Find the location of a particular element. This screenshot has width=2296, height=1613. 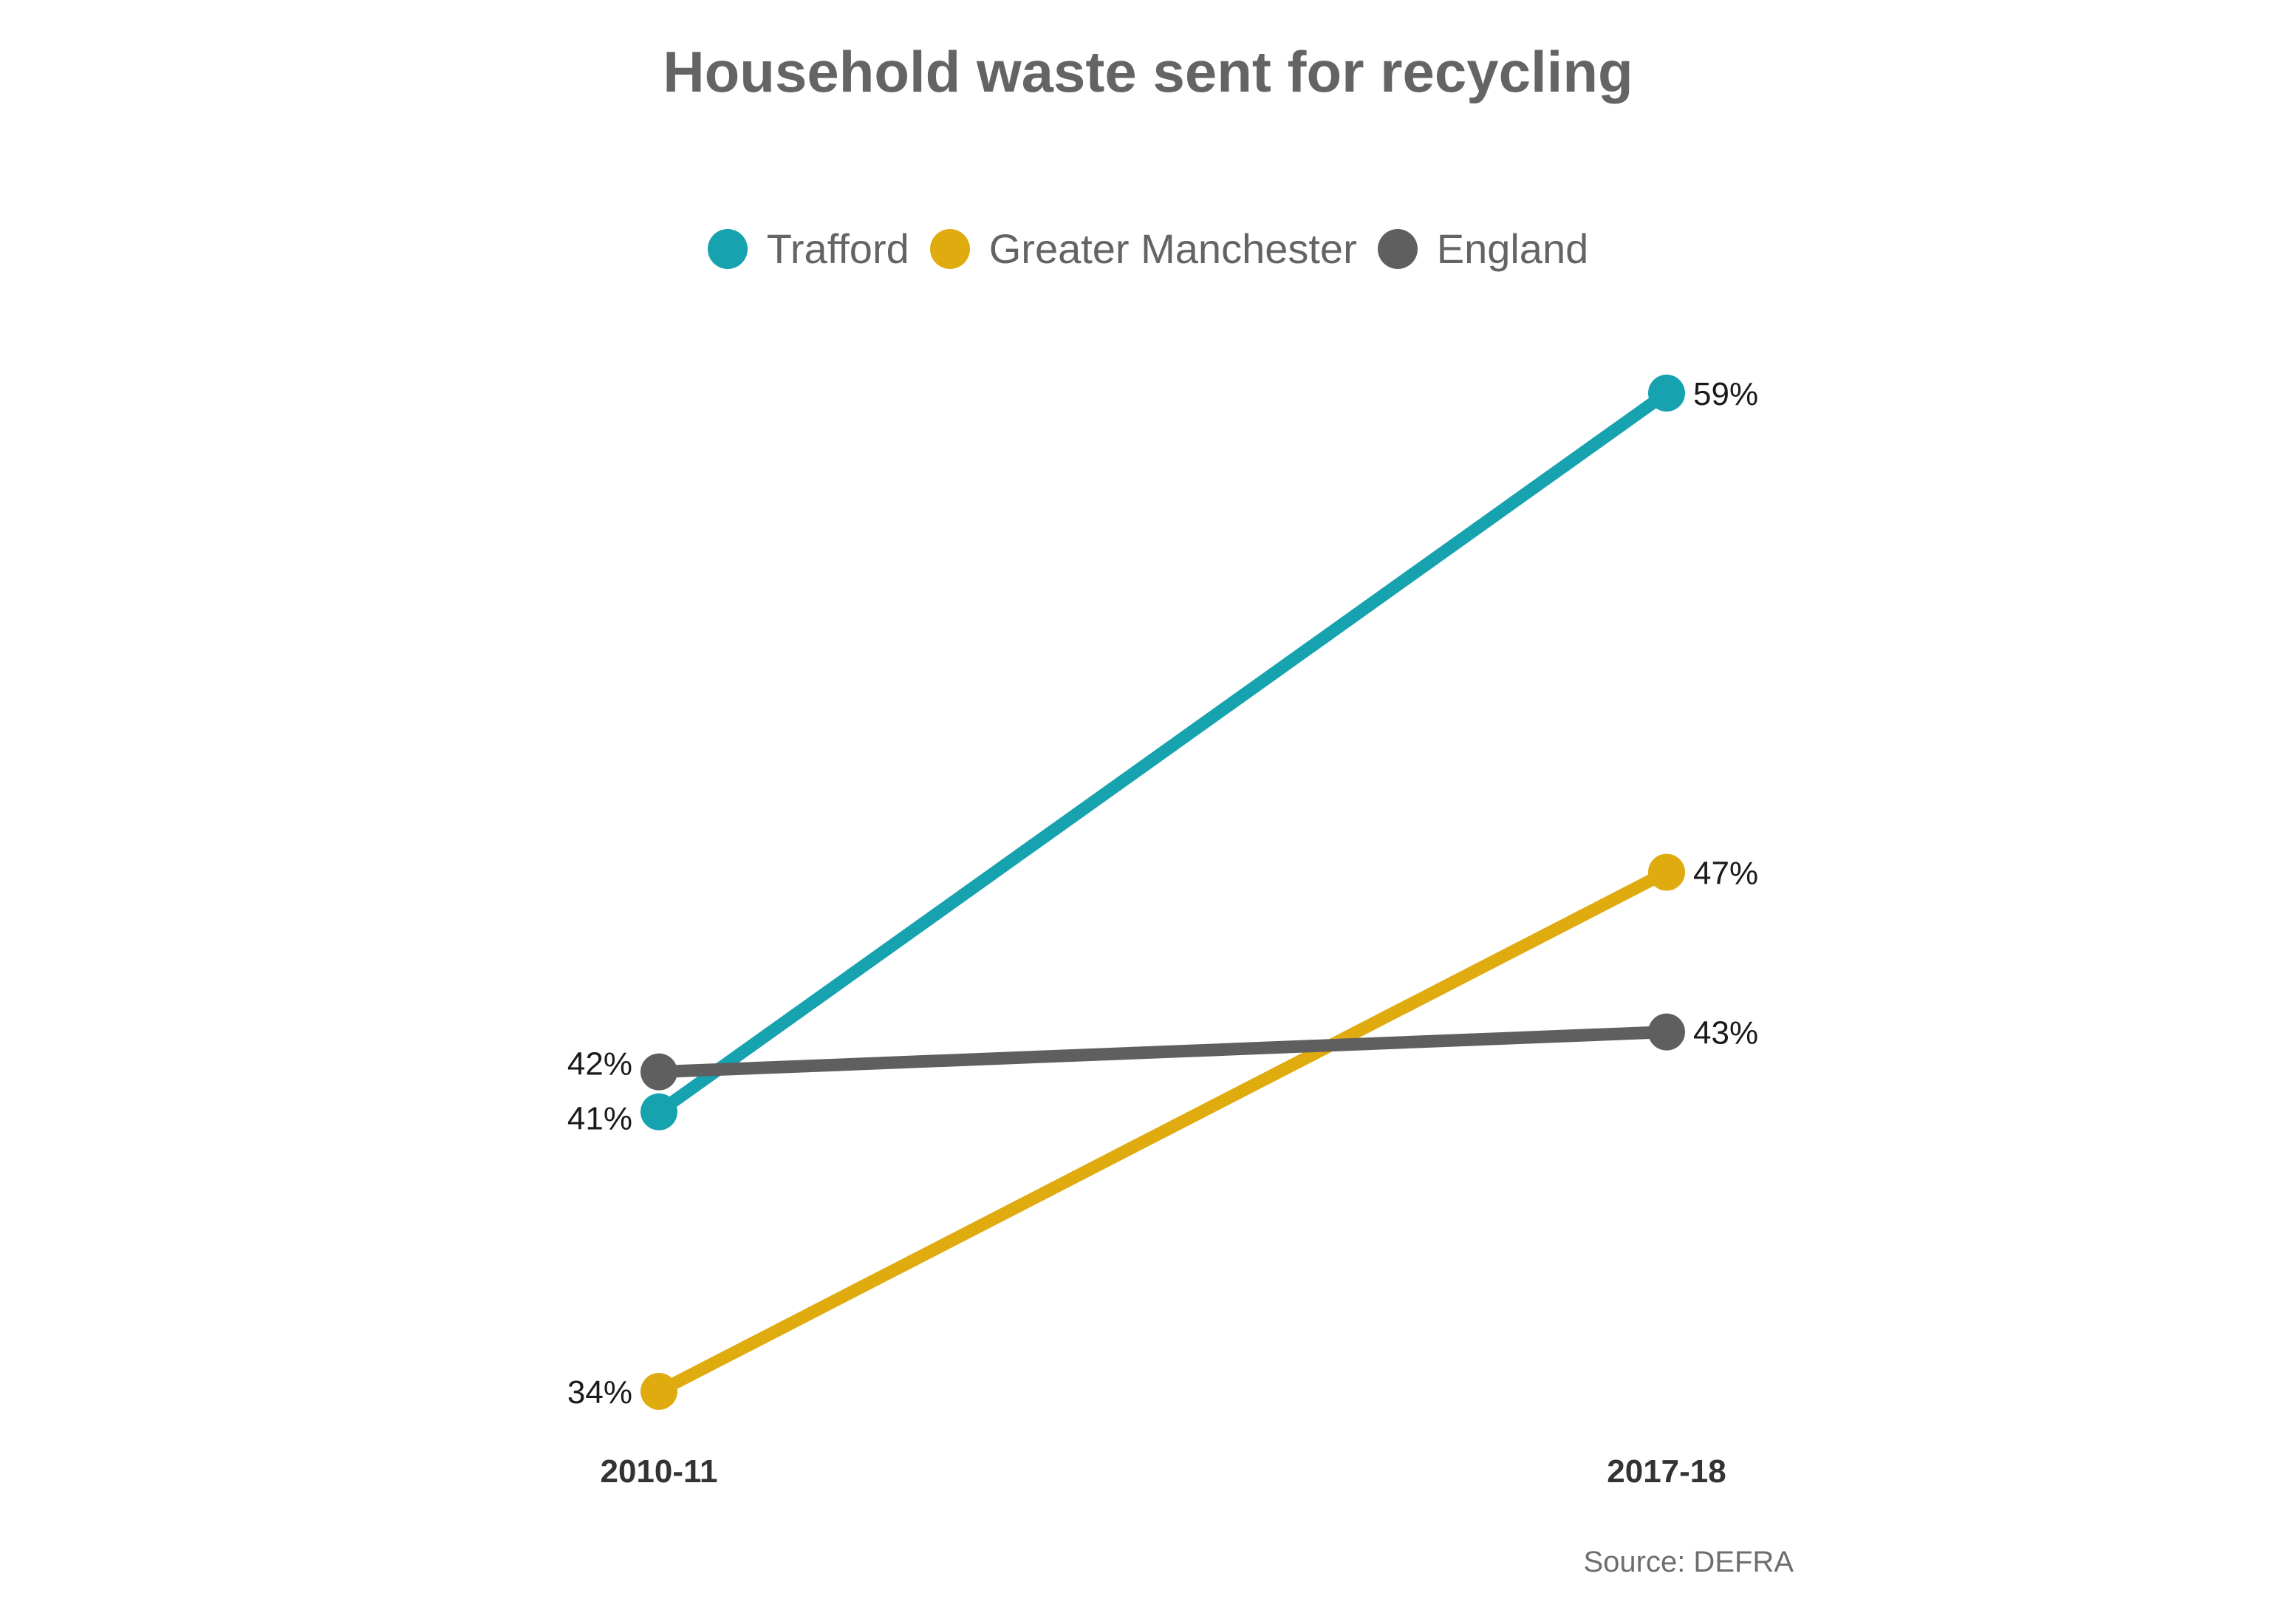

legend-label-england: England is located at coordinates (1512, 248).